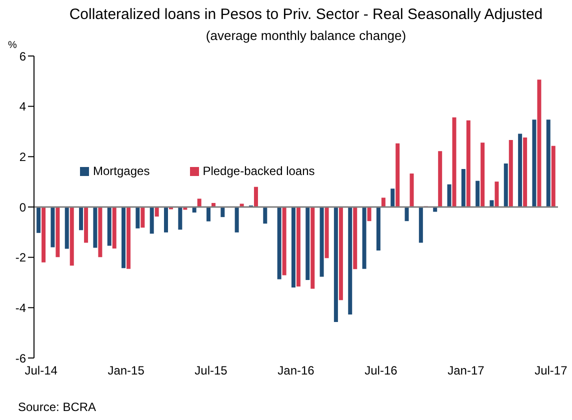 This screenshot has width=572, height=420. Describe the element at coordinates (121, 171) in the screenshot. I see `legend-label: Mortgages` at that location.